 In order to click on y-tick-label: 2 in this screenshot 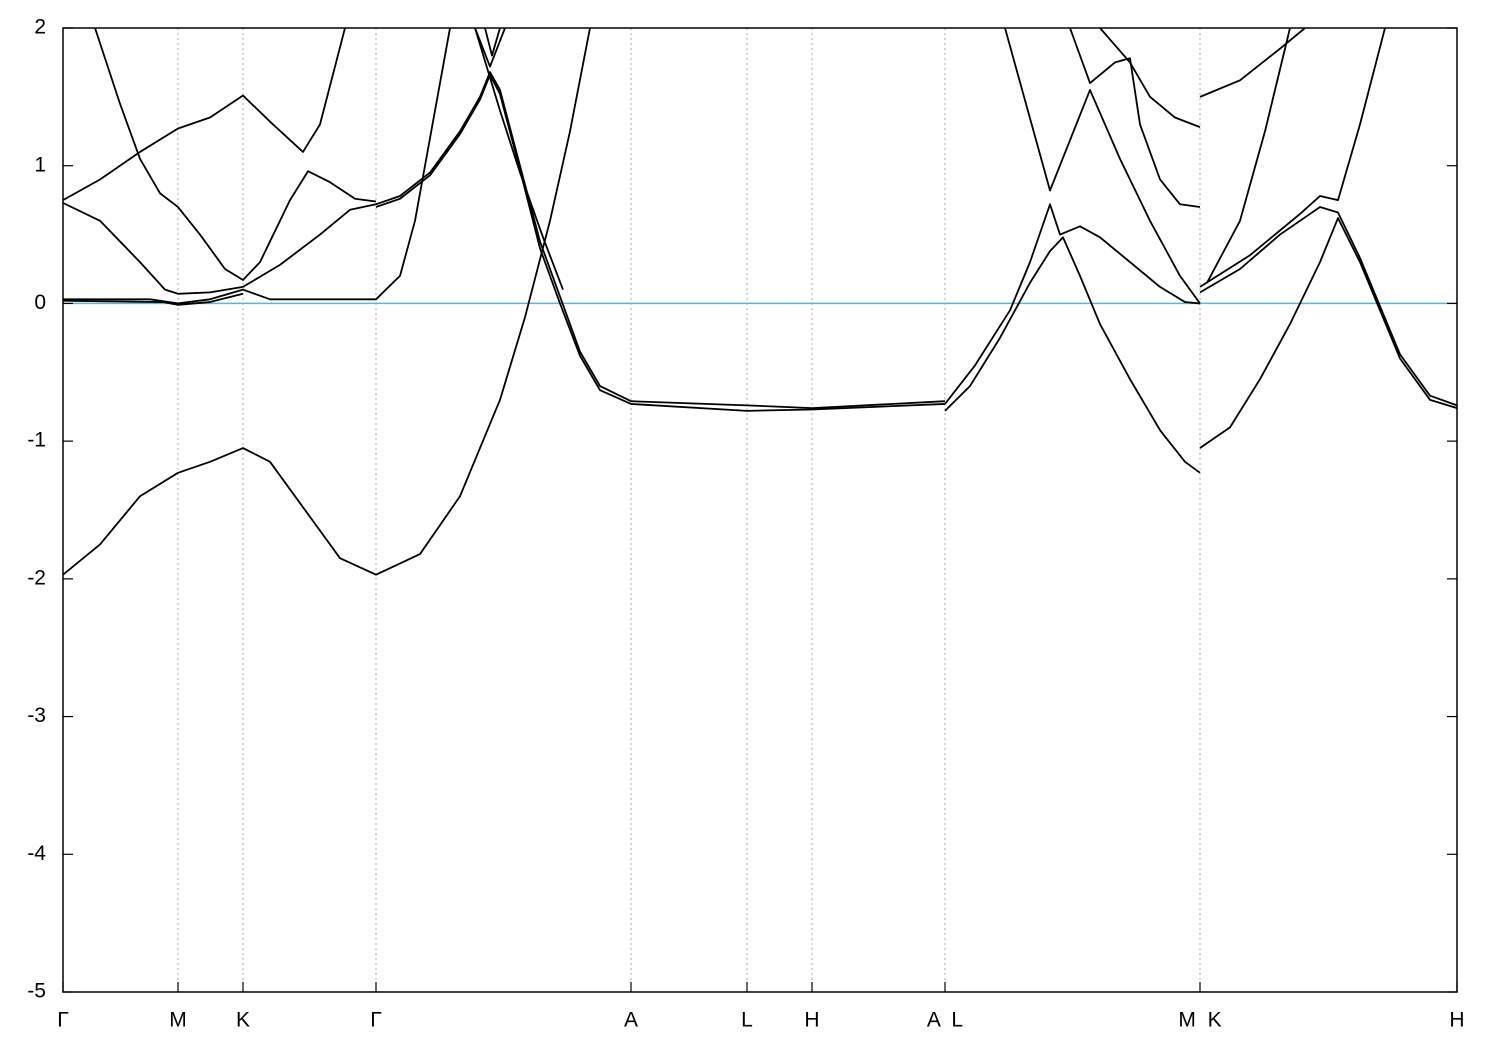, I will do `click(40, 27)`.